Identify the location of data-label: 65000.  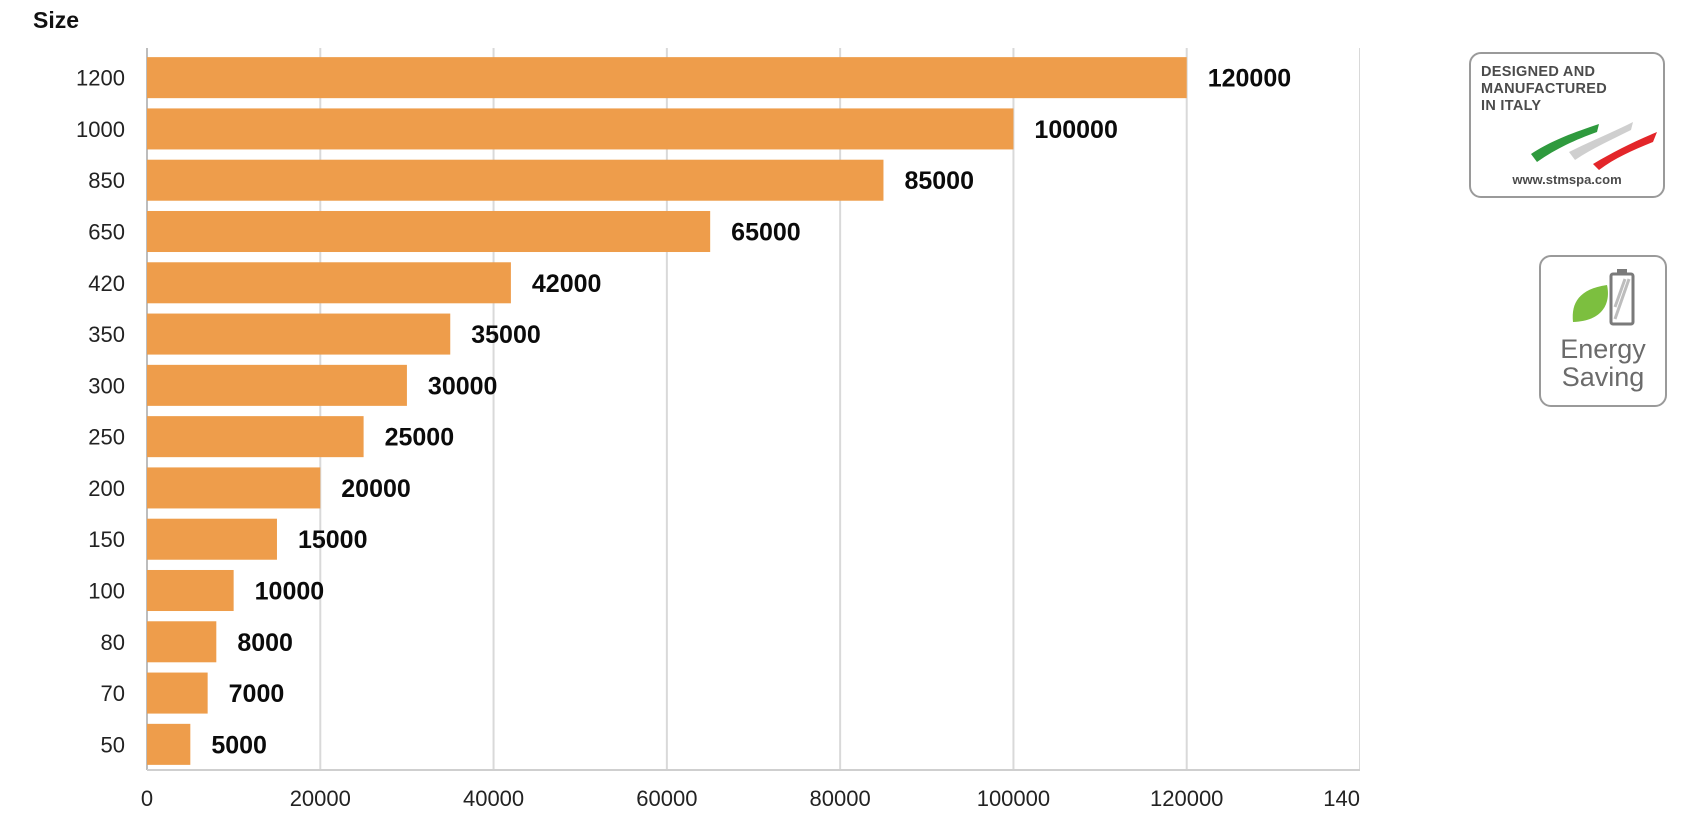
(766, 233).